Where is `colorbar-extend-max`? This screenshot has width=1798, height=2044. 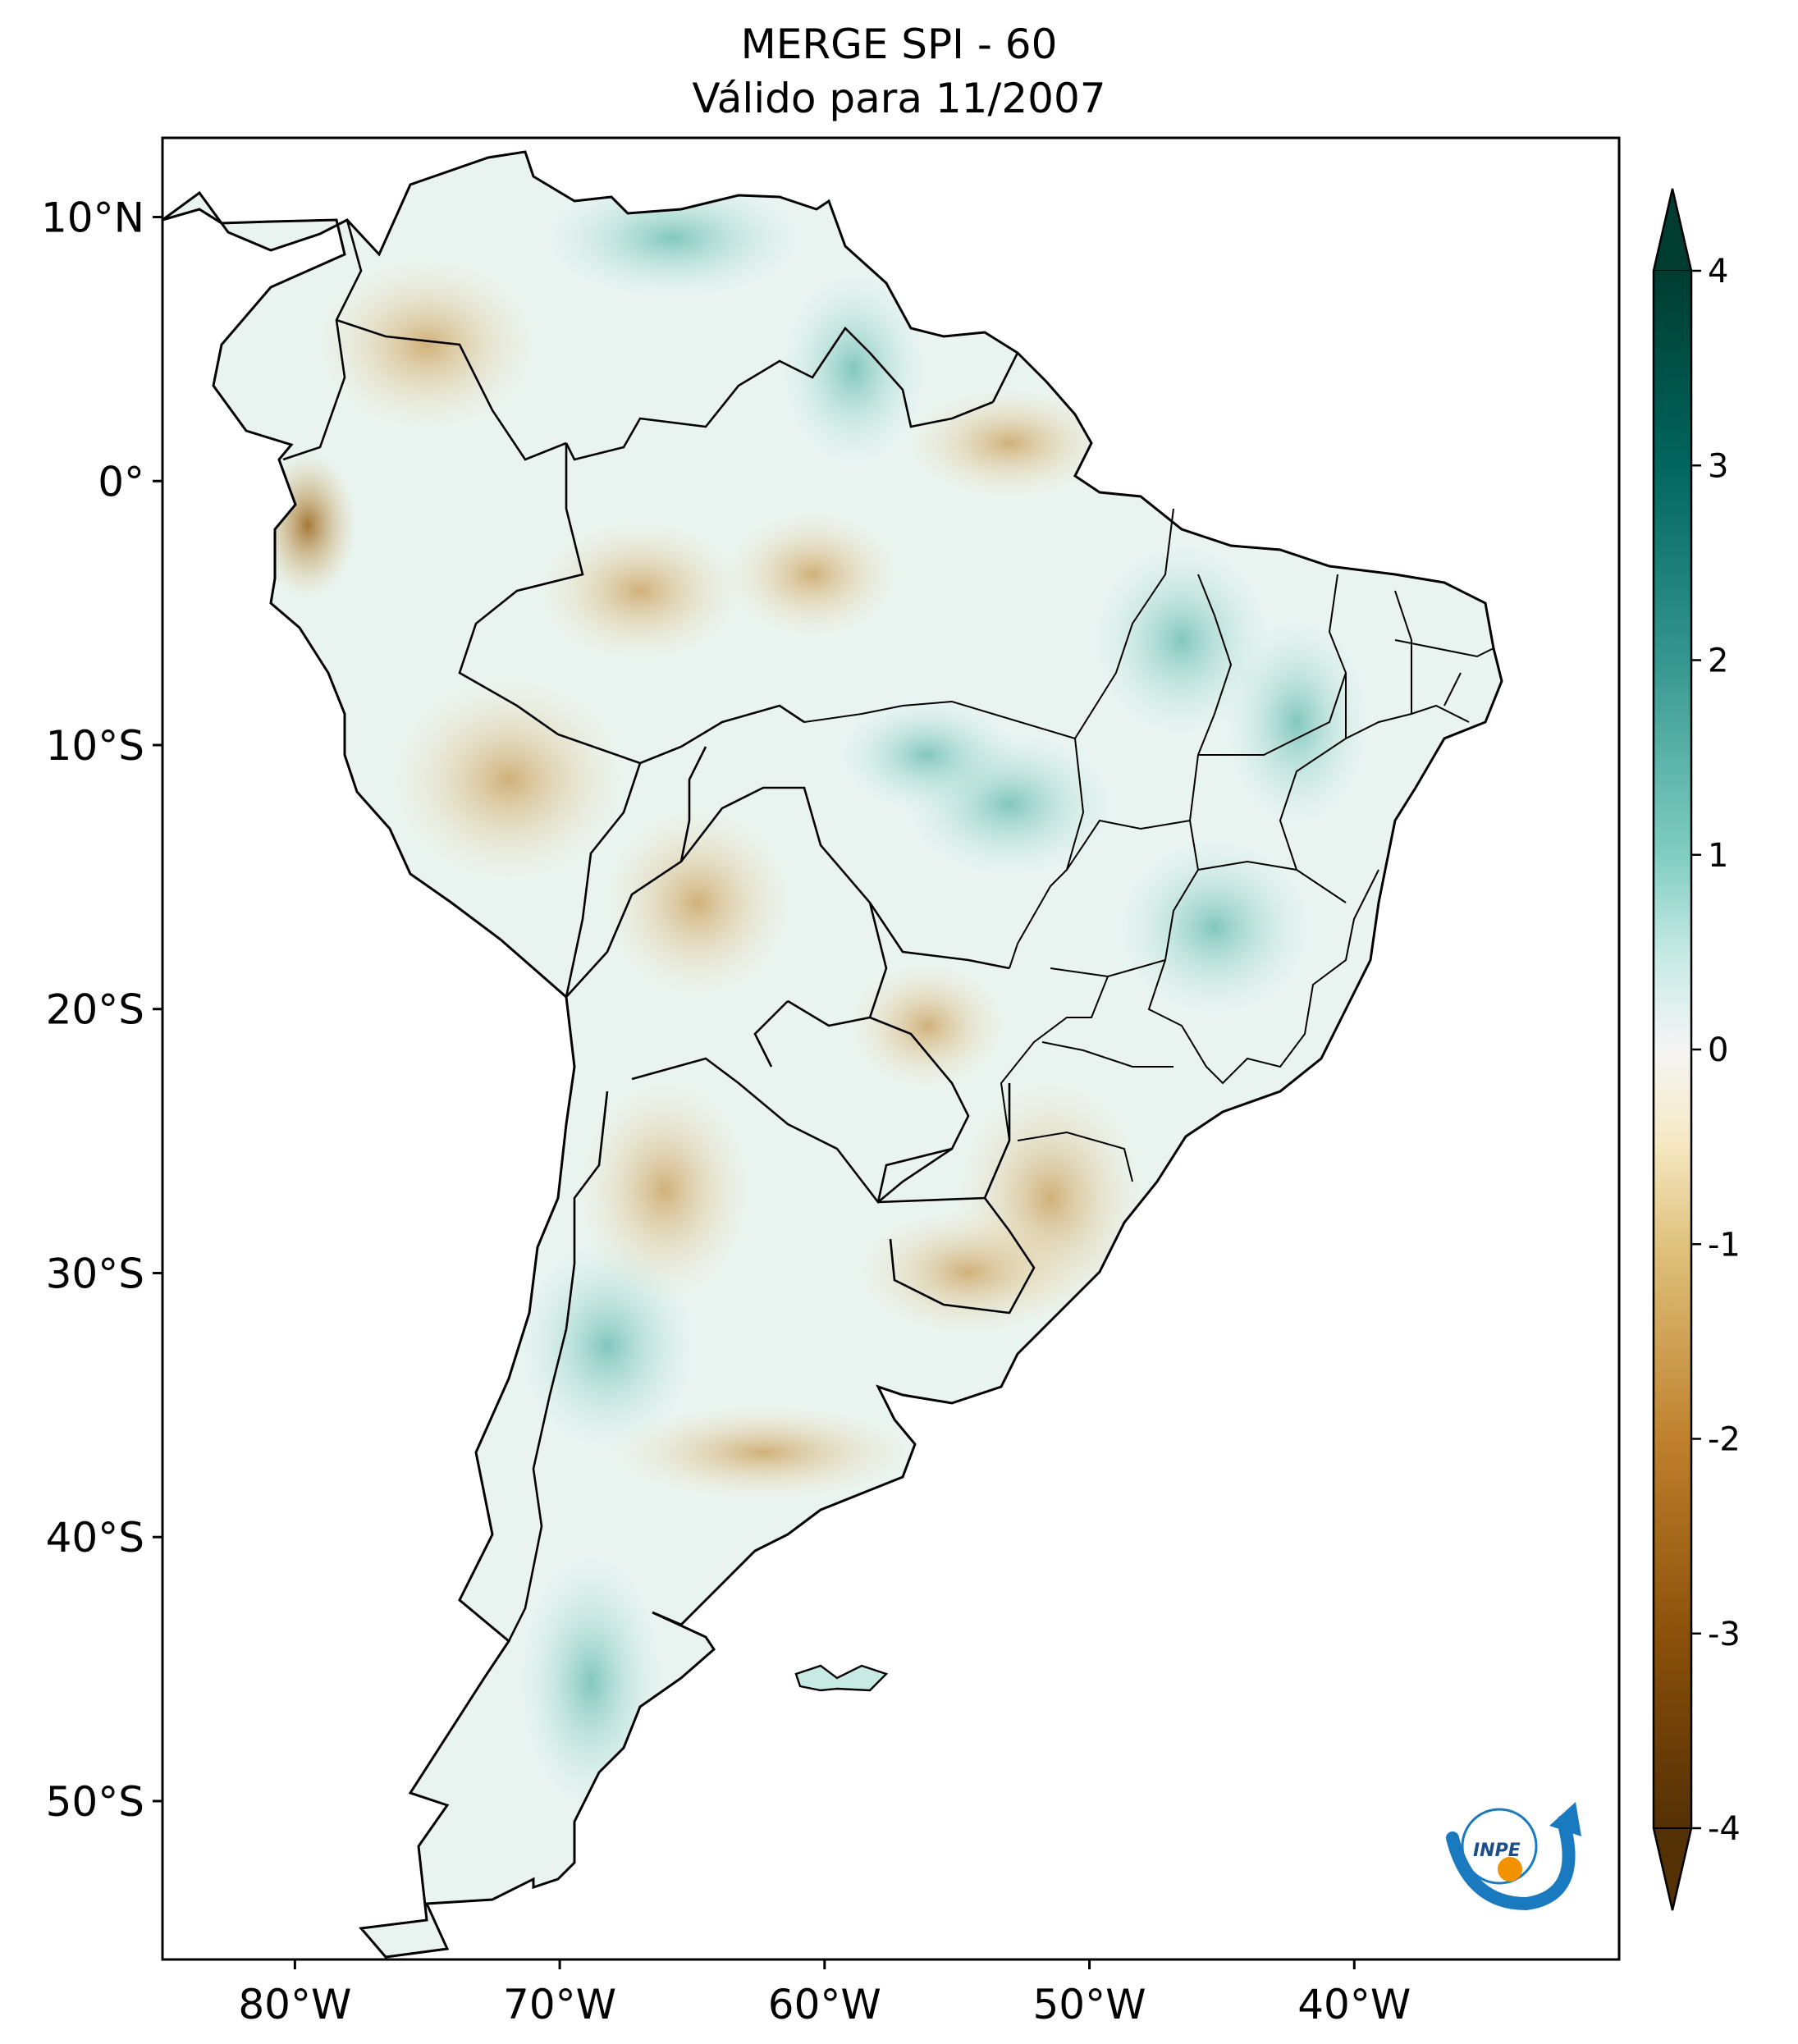 colorbar-extend-max is located at coordinates (1672, 230).